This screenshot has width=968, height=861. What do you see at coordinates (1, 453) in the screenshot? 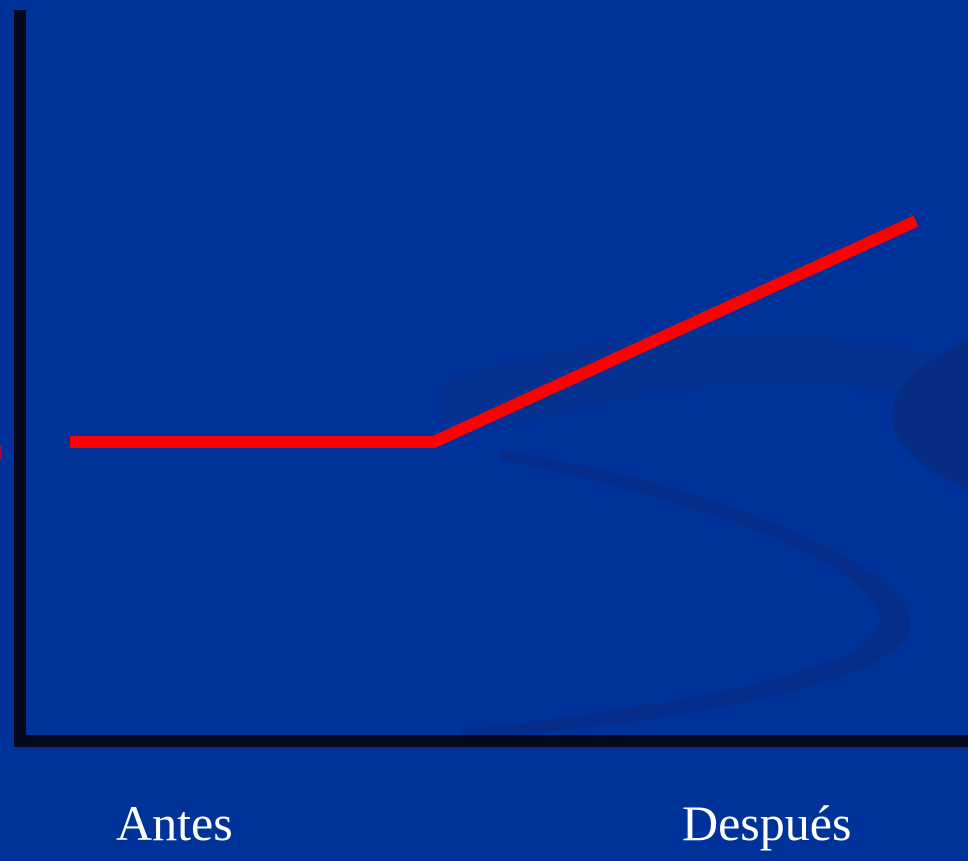
I see `left-edge-marker` at bounding box center [1, 453].